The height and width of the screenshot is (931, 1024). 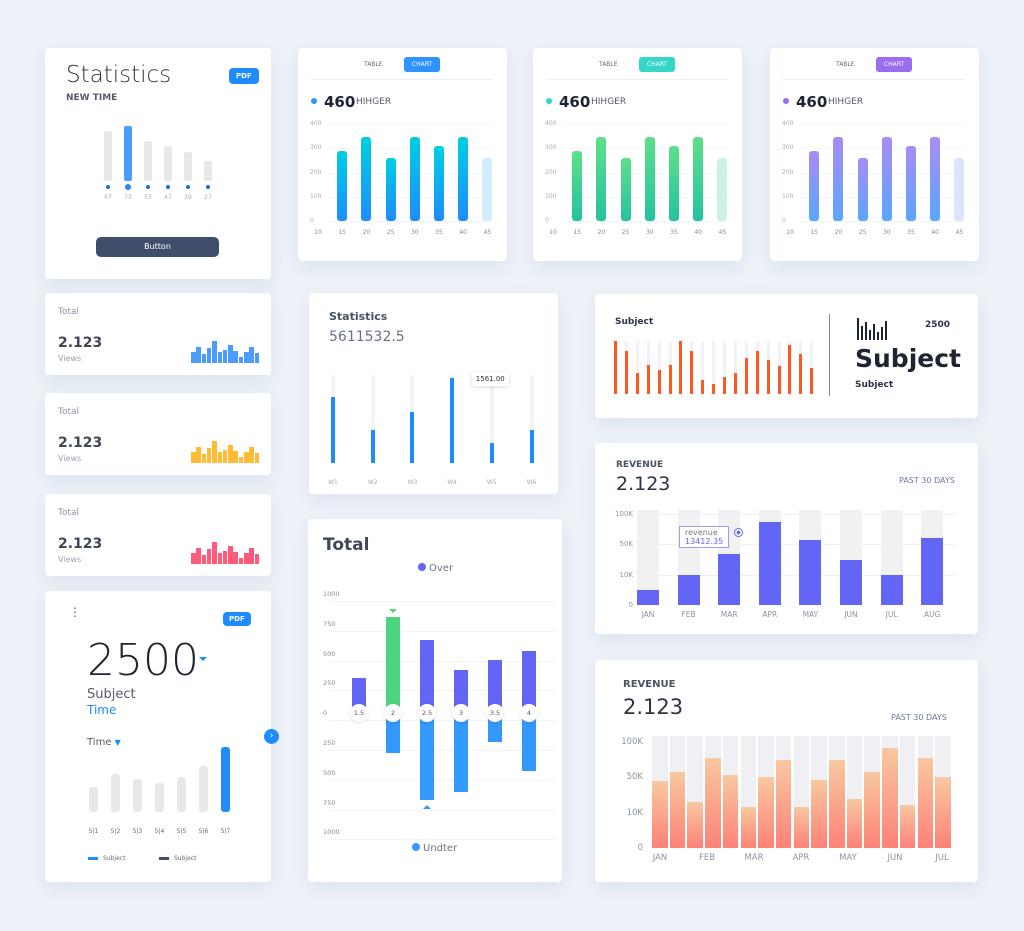 I want to click on card-label: Total, so click(x=69, y=513).